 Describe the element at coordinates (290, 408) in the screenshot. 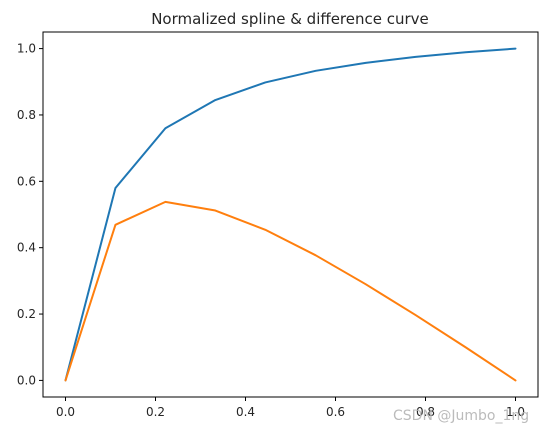

I see `x-axis-ticks: 0.0 0.2 0.4 0.6 0.8 1.0` at that location.